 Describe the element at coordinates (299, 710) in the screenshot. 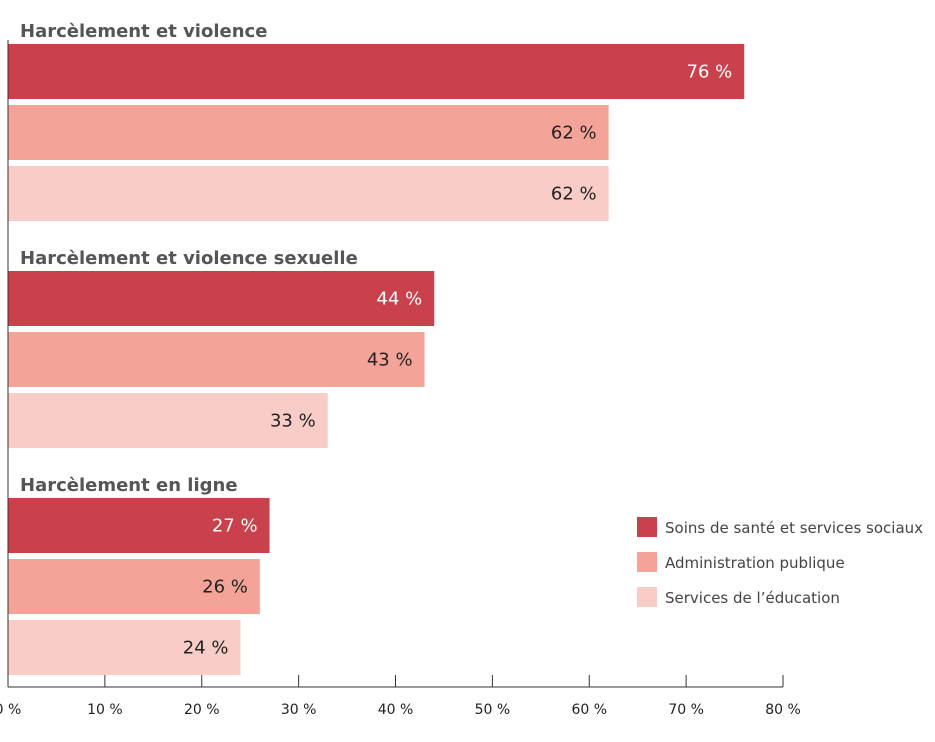

I see `x-tick-label: 30 %` at that location.